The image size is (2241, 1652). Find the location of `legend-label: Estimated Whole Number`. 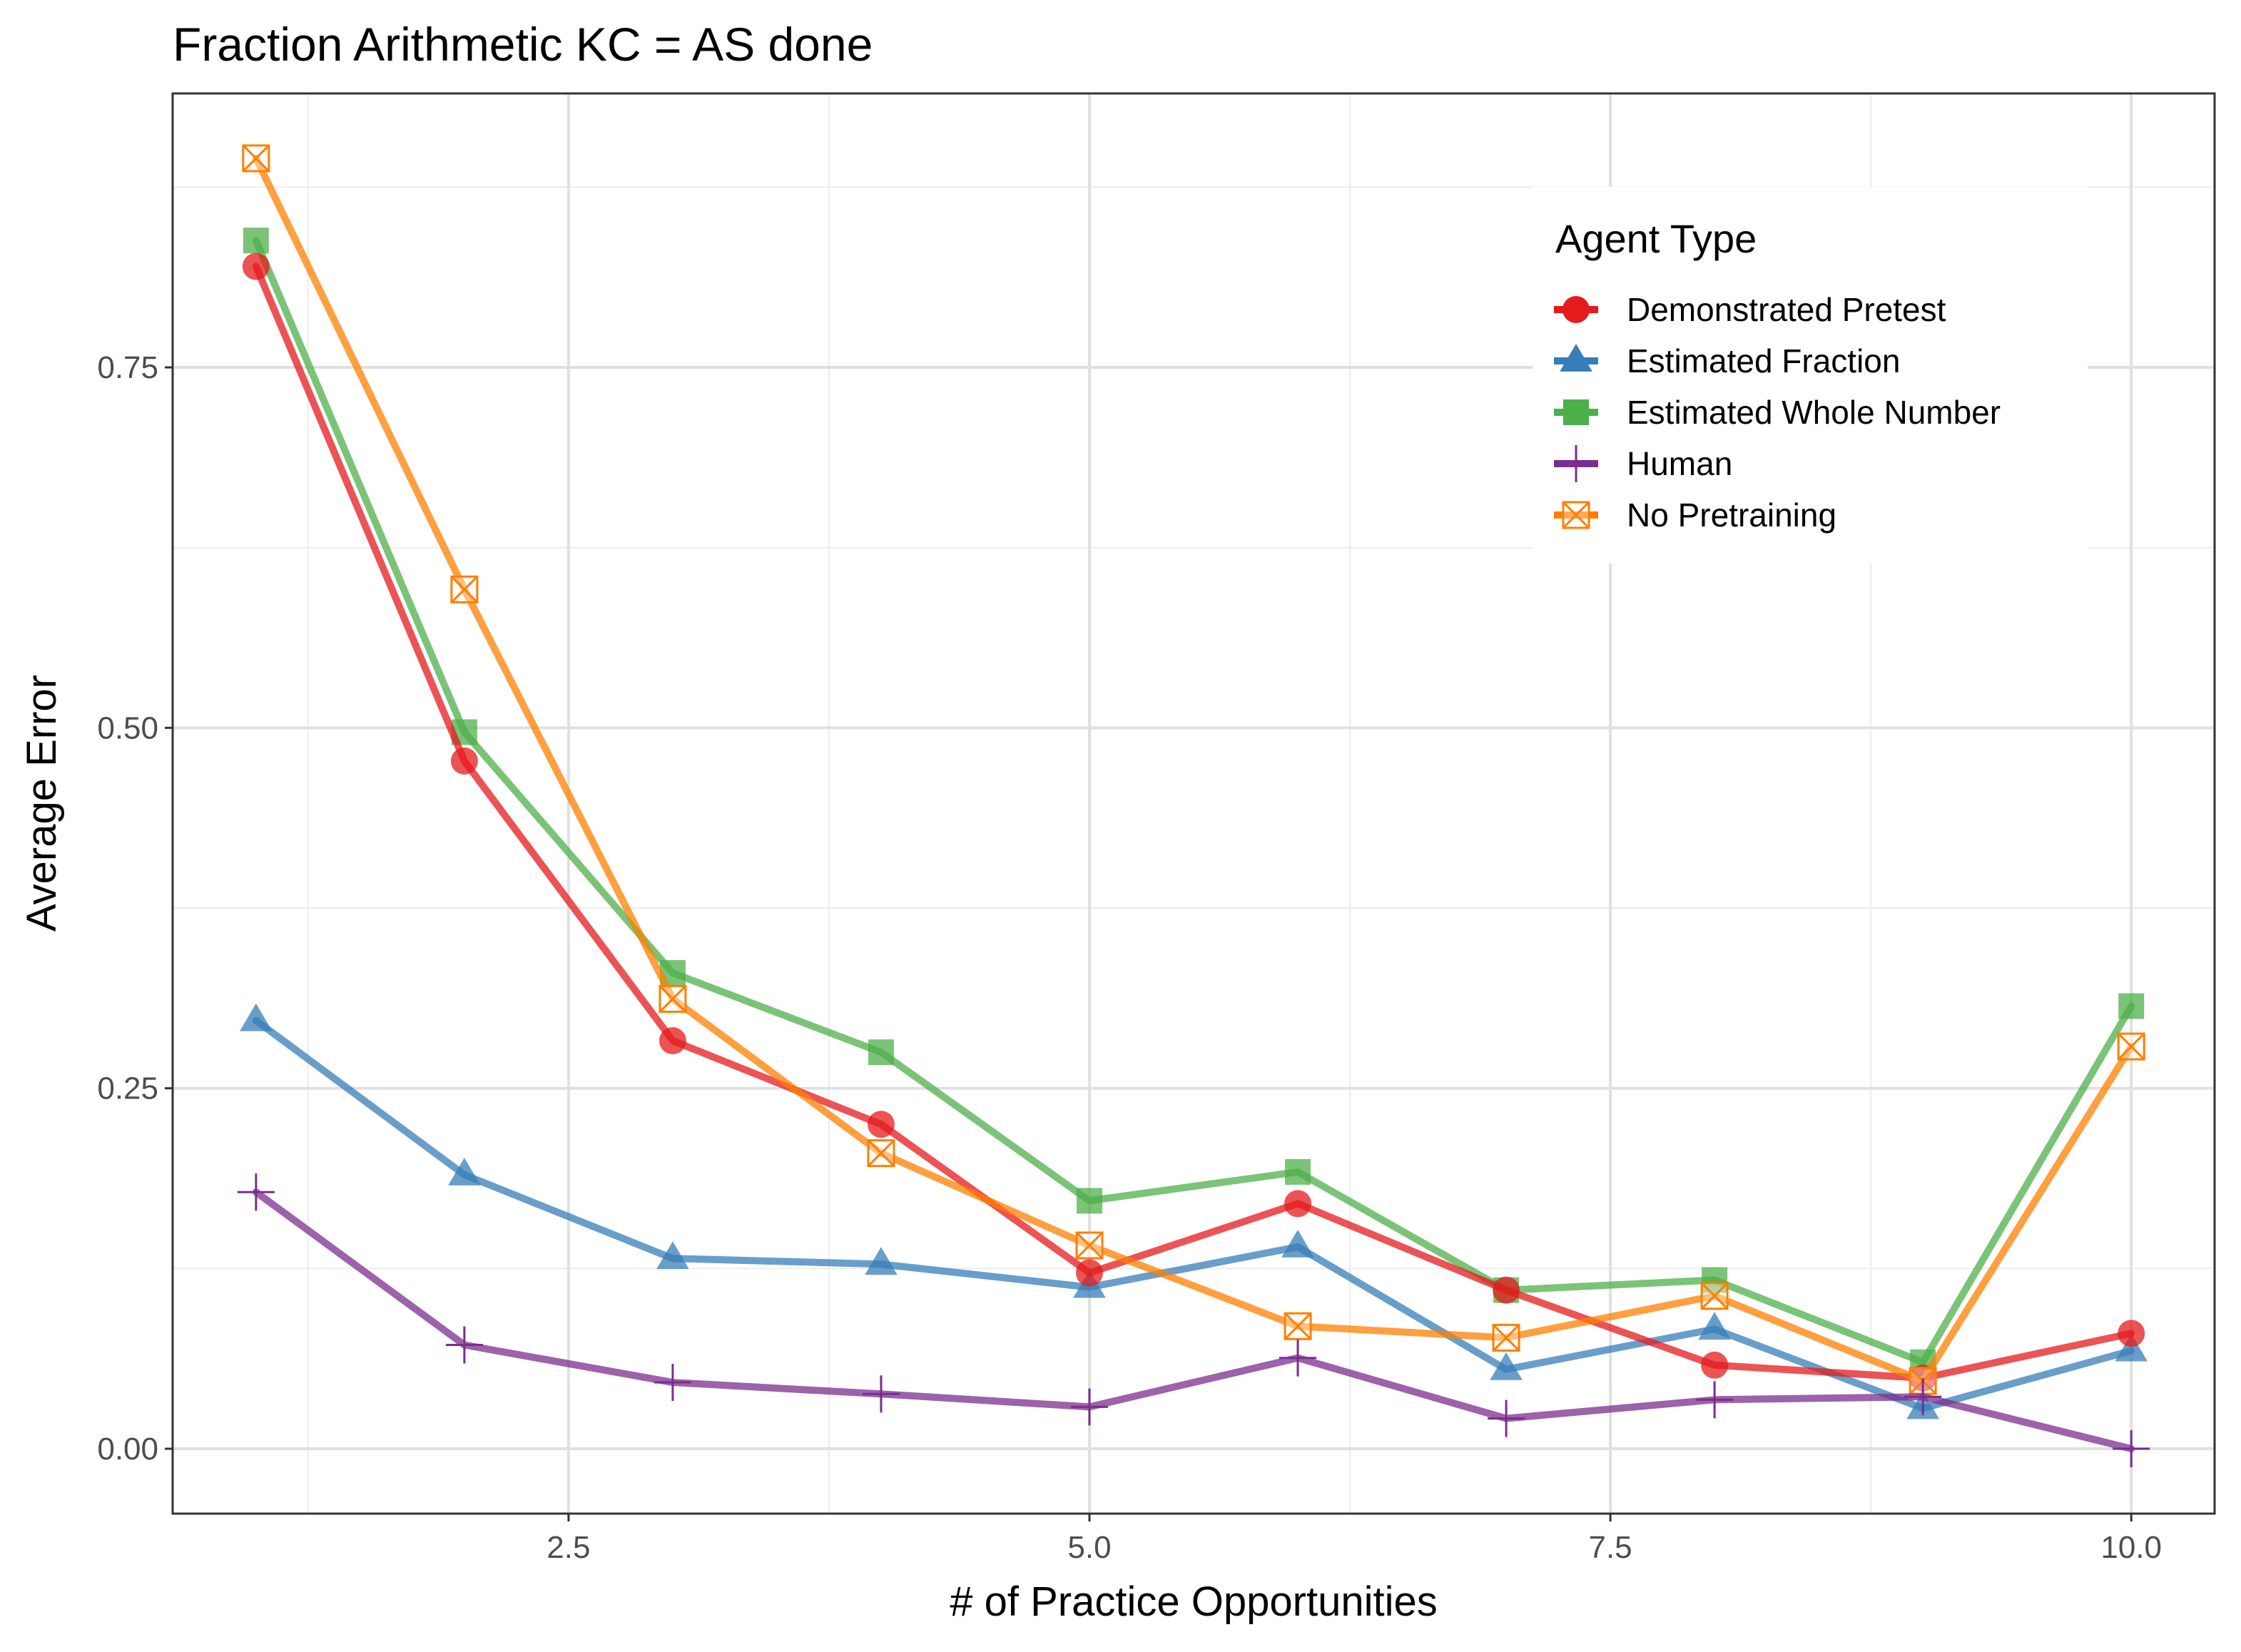

legend-label: Estimated Whole Number is located at coordinates (1814, 412).